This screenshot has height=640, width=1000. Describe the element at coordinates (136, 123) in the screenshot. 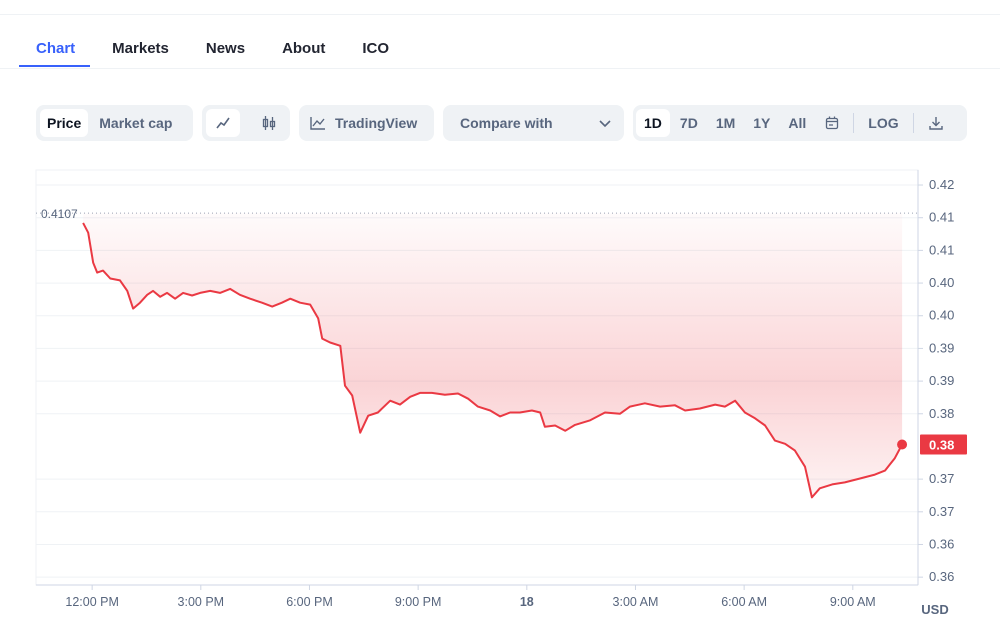

I see `market-cap-button: Market cap` at that location.